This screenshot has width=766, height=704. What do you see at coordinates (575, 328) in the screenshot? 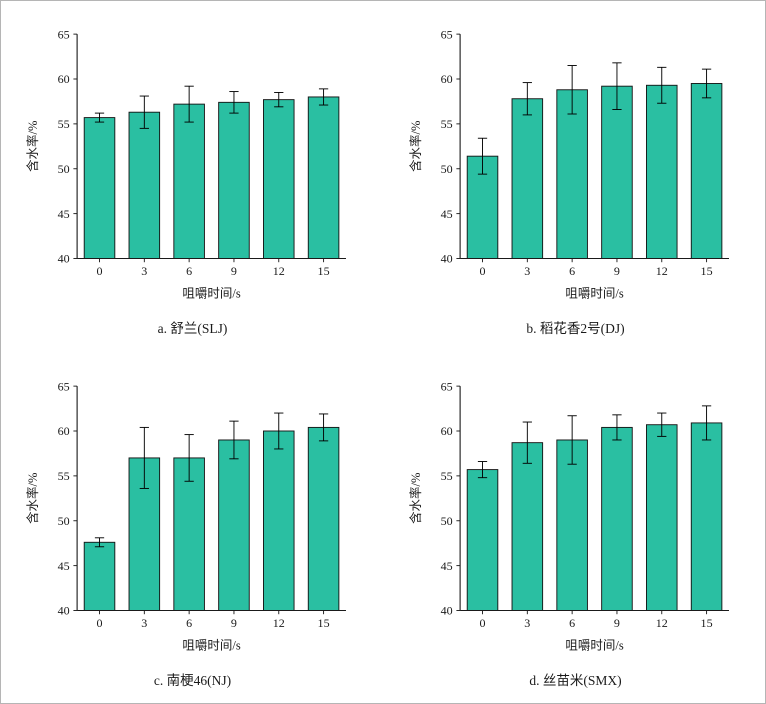
I see `chart-caption: b. 稻花香2号(DJ)` at bounding box center [575, 328].